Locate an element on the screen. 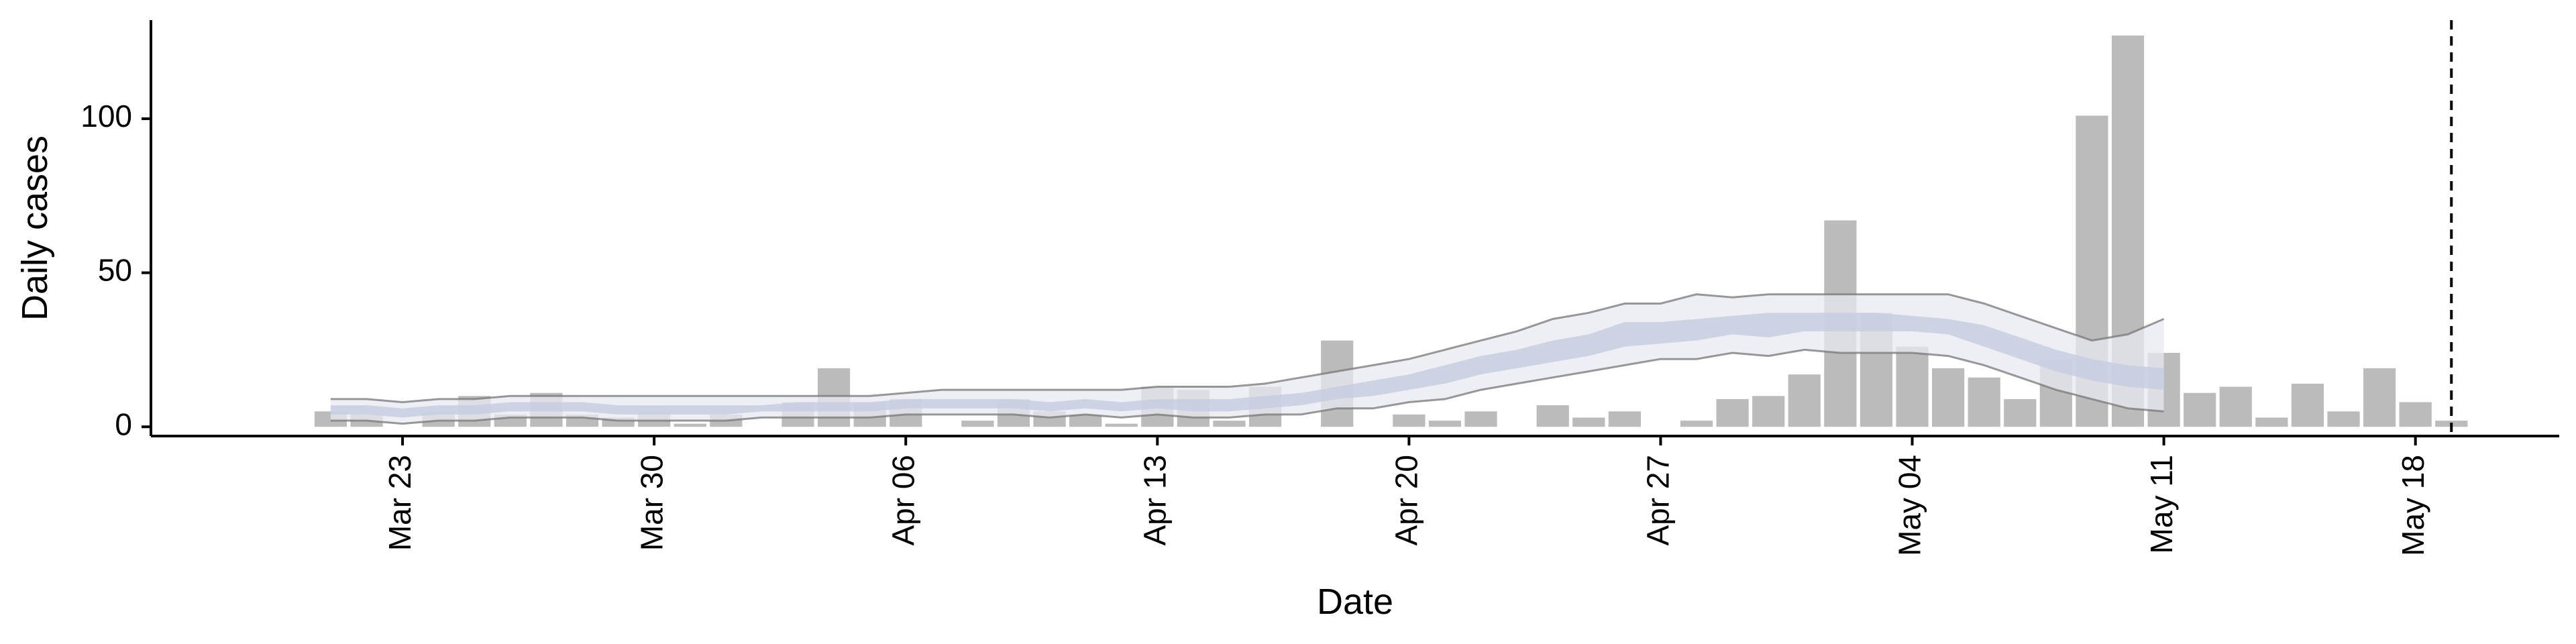 Image resolution: width=2576 pixels, height=644 pixels. x-tick-label: May 04 is located at coordinates (1909, 505).